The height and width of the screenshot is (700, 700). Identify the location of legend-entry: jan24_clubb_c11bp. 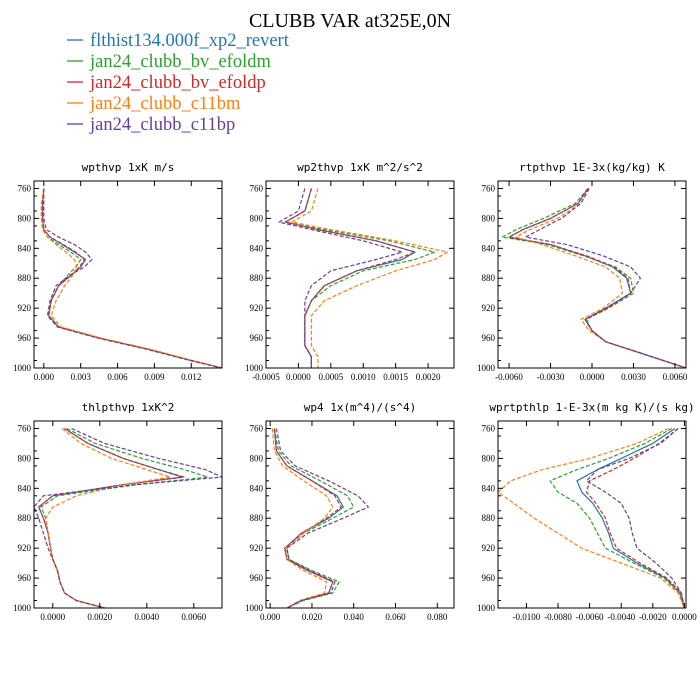
(151, 125).